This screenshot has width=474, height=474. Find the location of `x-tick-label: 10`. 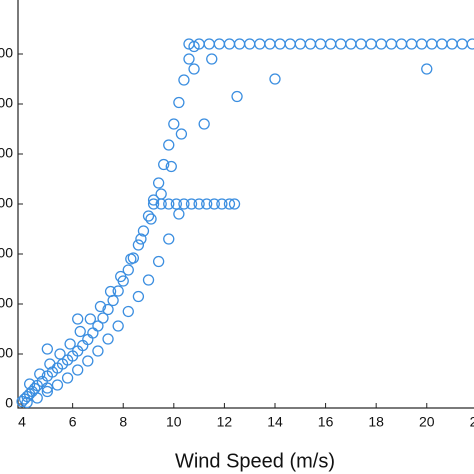

x-tick-label: 10 is located at coordinates (174, 422).